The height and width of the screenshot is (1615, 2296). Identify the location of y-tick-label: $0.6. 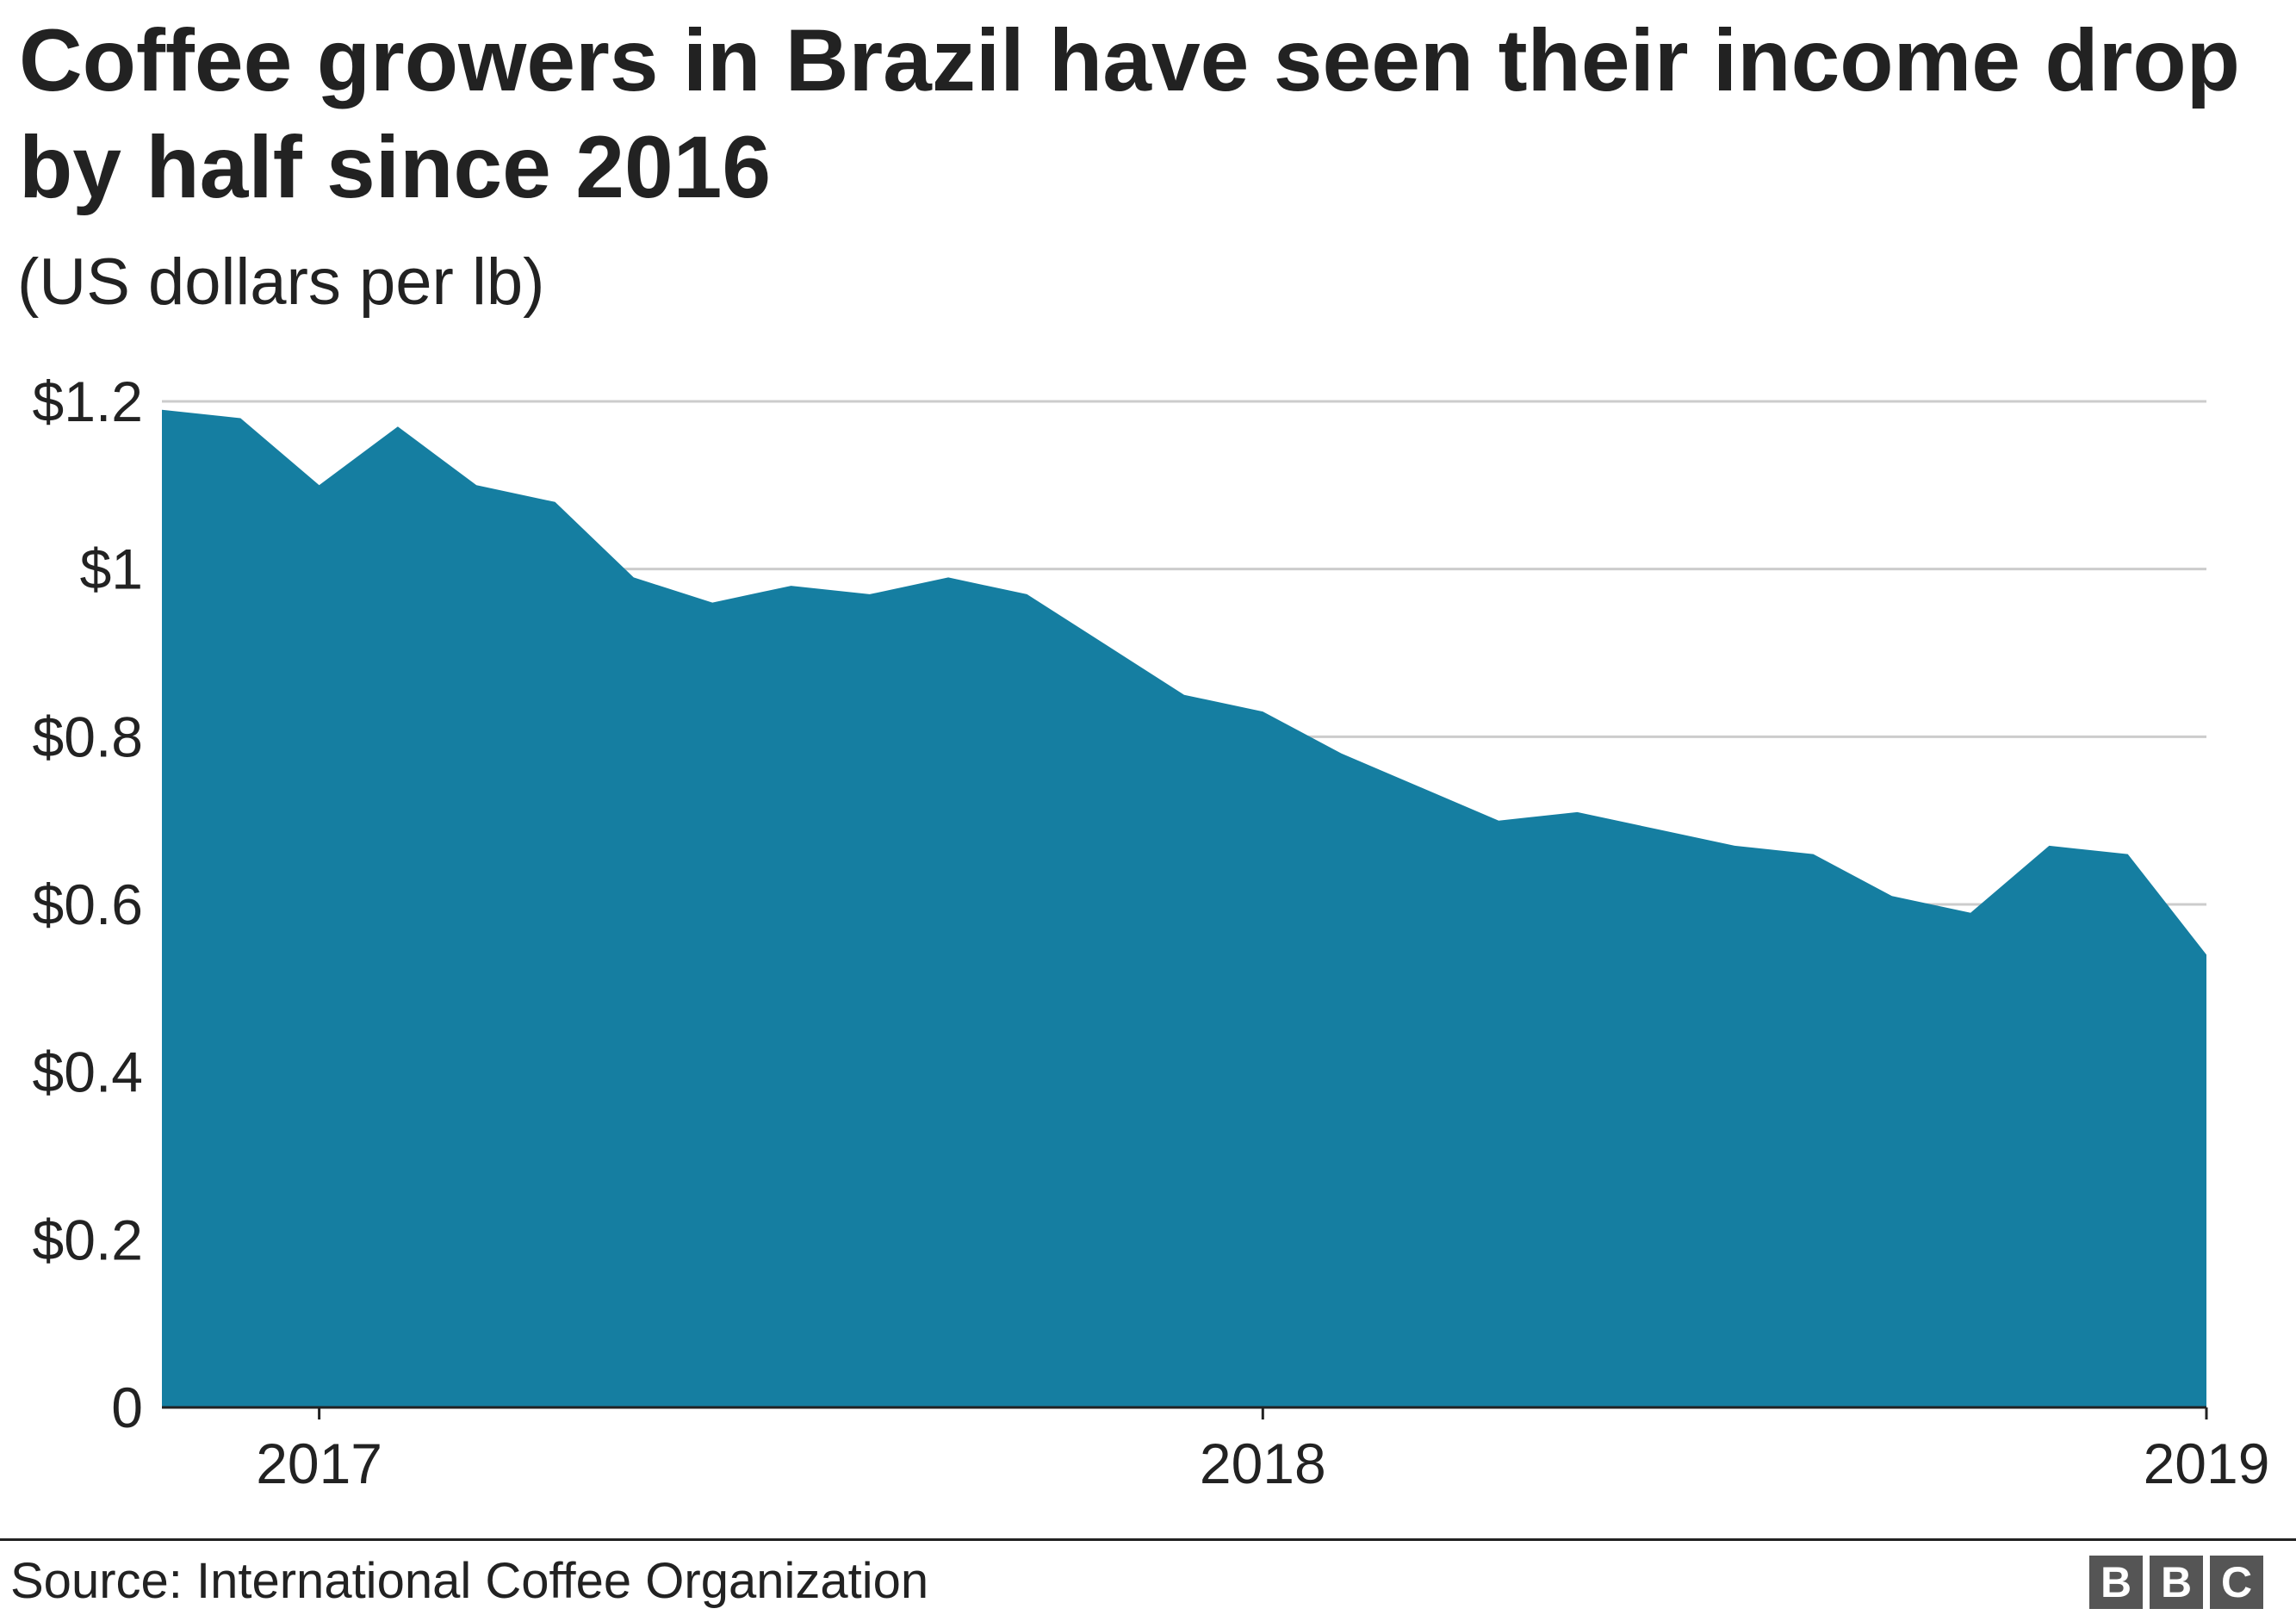
(88, 905).